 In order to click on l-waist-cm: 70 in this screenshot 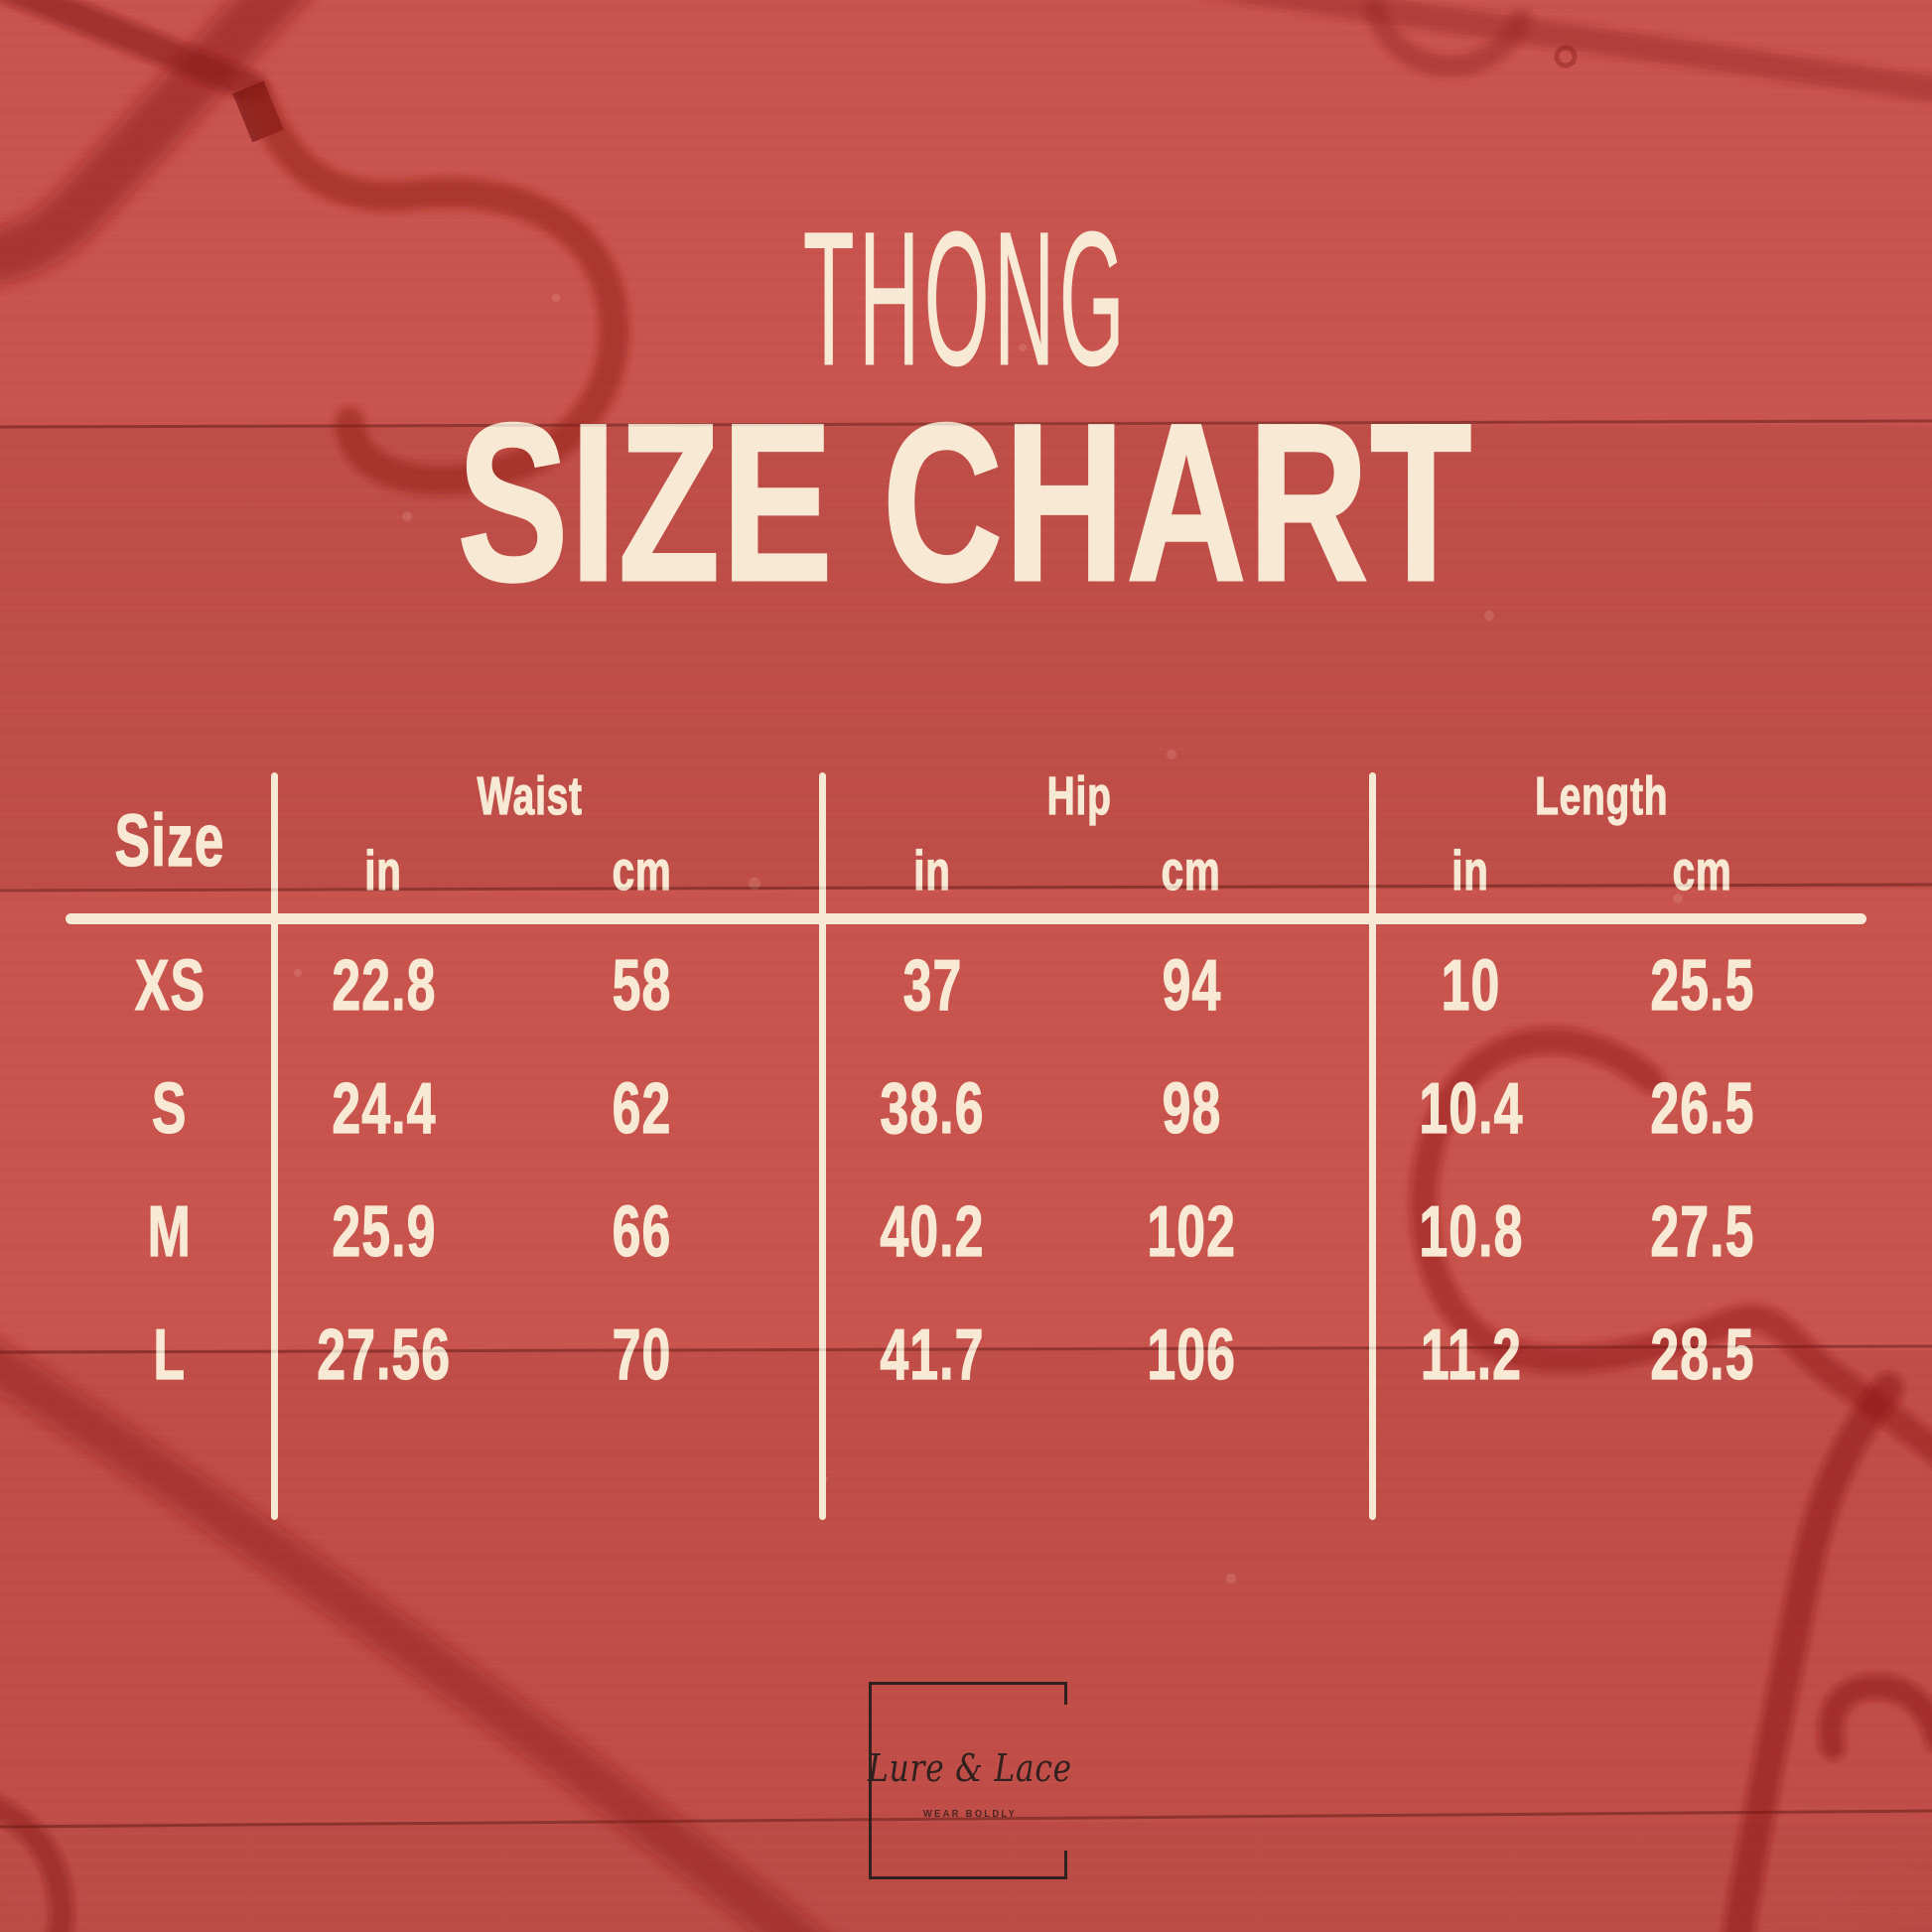, I will do `click(642, 1355)`.